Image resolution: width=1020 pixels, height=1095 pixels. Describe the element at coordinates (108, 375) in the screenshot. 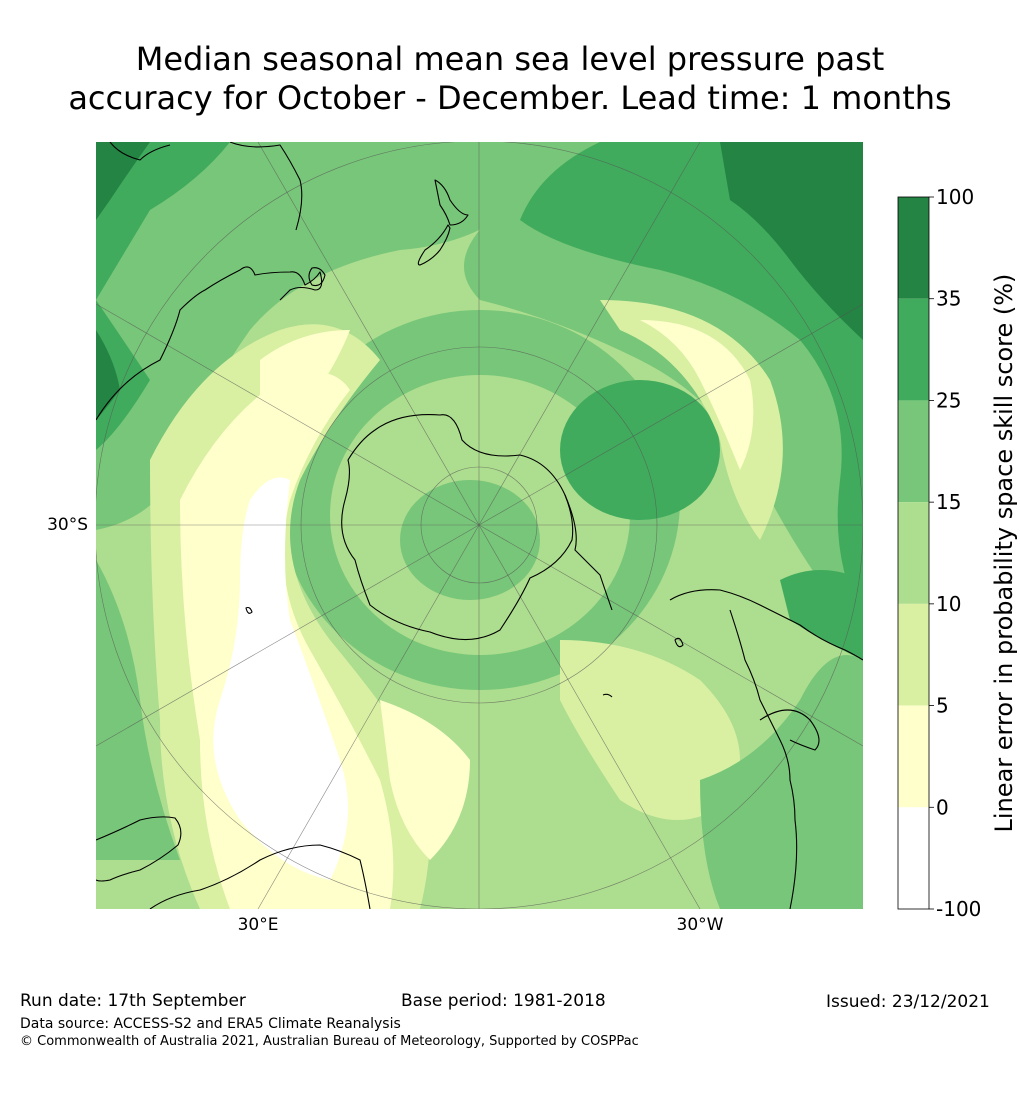

I see `field-darkest-left-edge` at that location.